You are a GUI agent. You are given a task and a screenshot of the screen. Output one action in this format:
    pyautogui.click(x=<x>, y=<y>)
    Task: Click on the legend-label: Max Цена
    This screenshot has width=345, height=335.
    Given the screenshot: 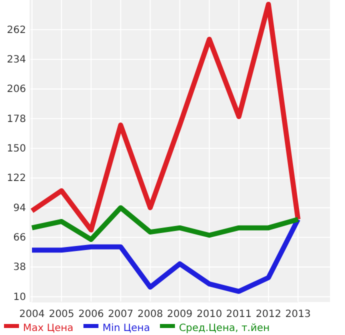 What is the action you would take?
    pyautogui.click(x=48, y=328)
    